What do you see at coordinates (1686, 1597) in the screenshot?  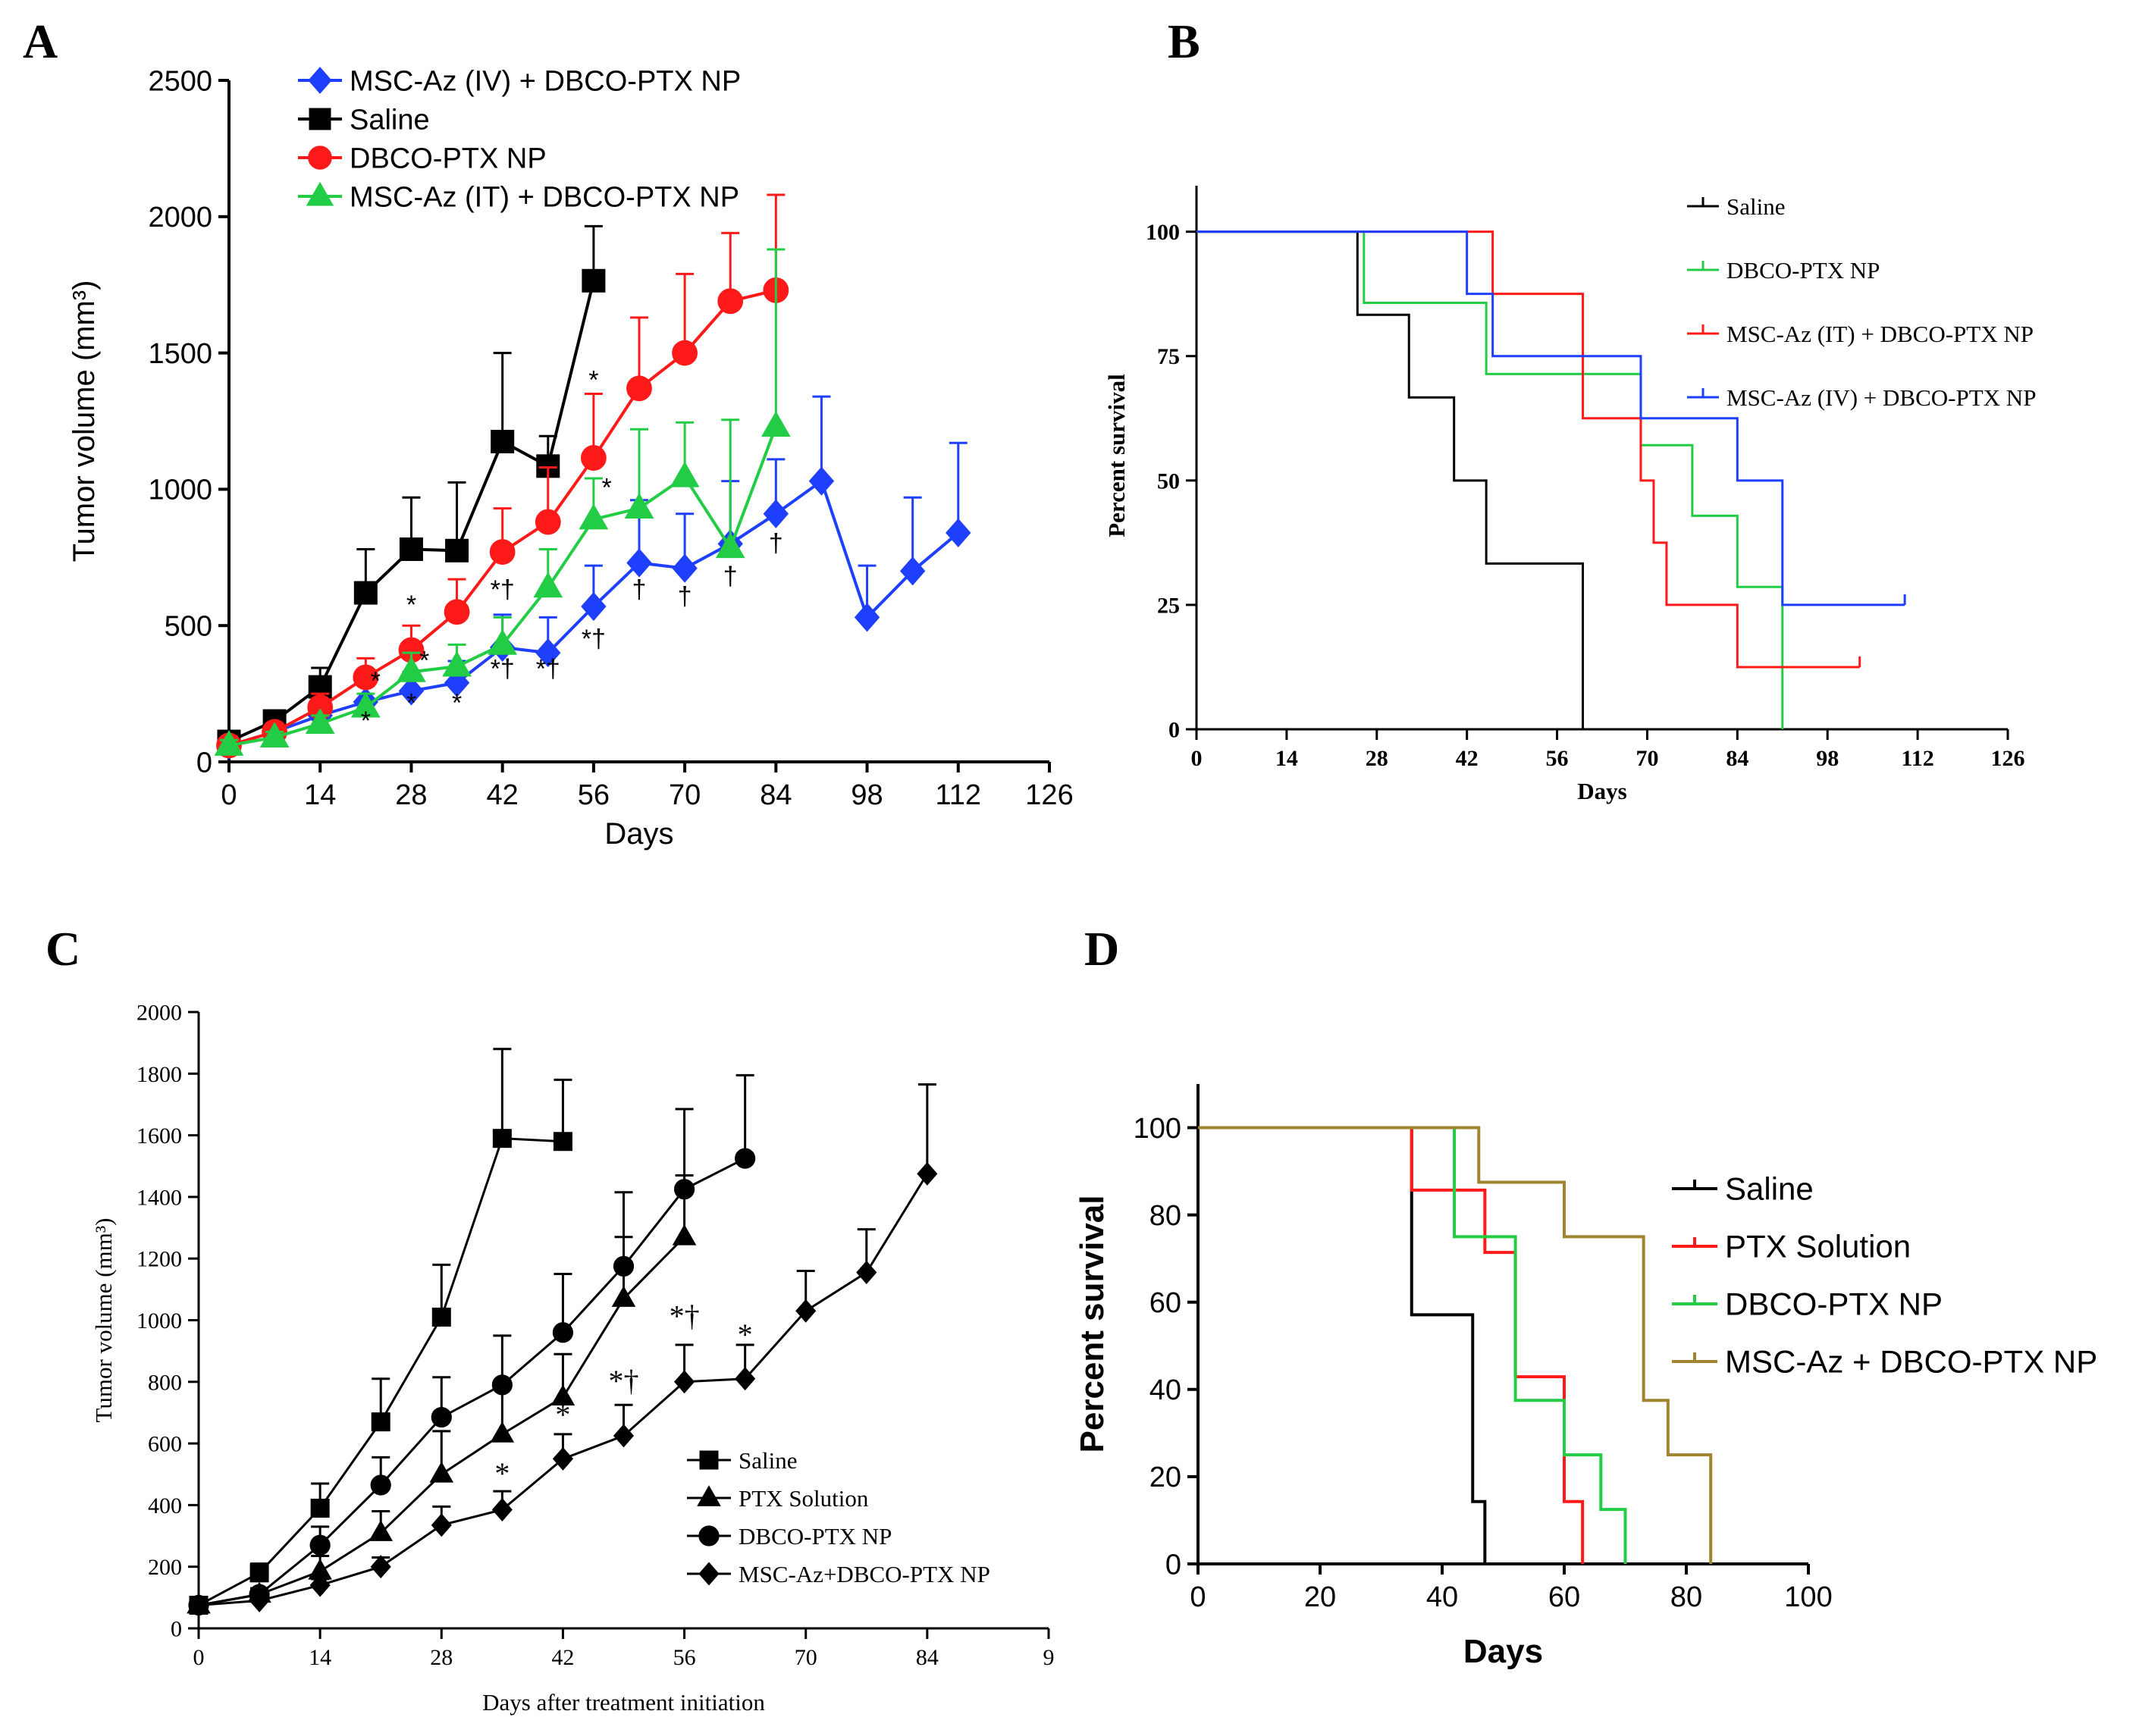 I see `x-tick-label: 80` at bounding box center [1686, 1597].